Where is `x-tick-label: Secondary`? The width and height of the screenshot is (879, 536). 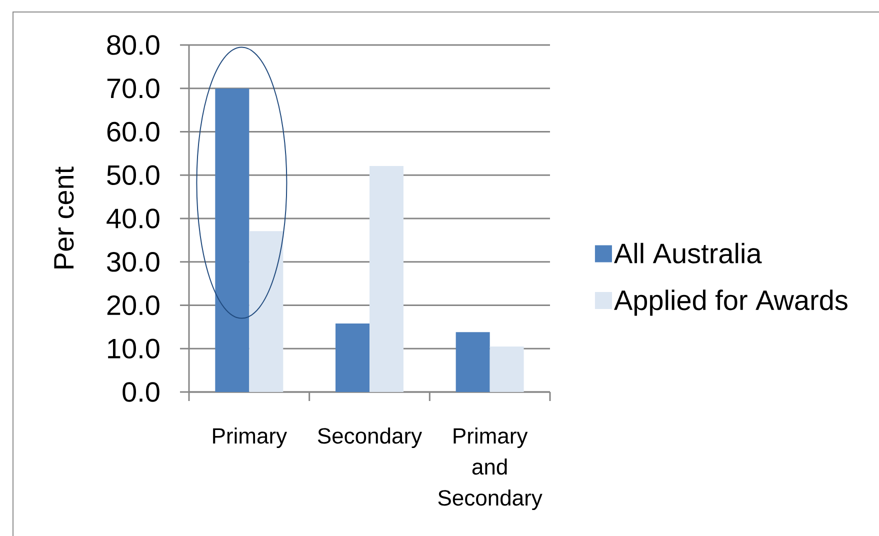 x-tick-label: Secondary is located at coordinates (370, 438).